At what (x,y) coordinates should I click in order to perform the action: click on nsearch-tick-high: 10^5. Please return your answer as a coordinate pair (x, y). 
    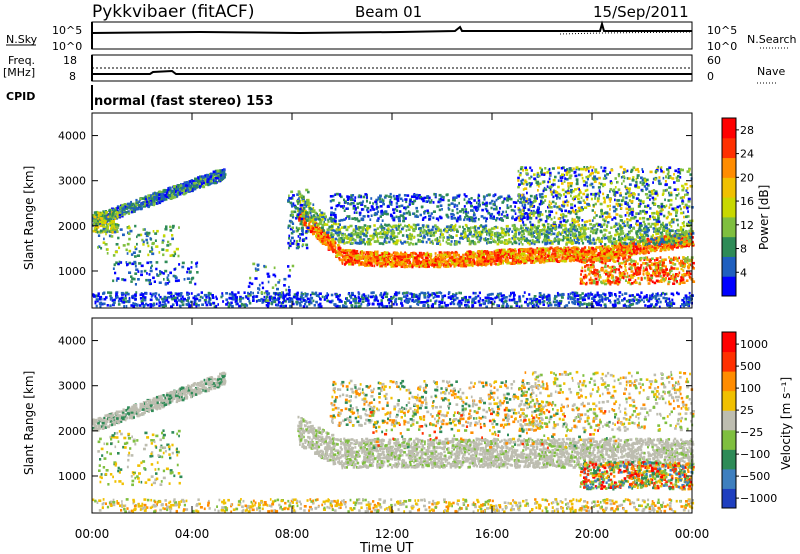
    Looking at the image, I should click on (722, 30).